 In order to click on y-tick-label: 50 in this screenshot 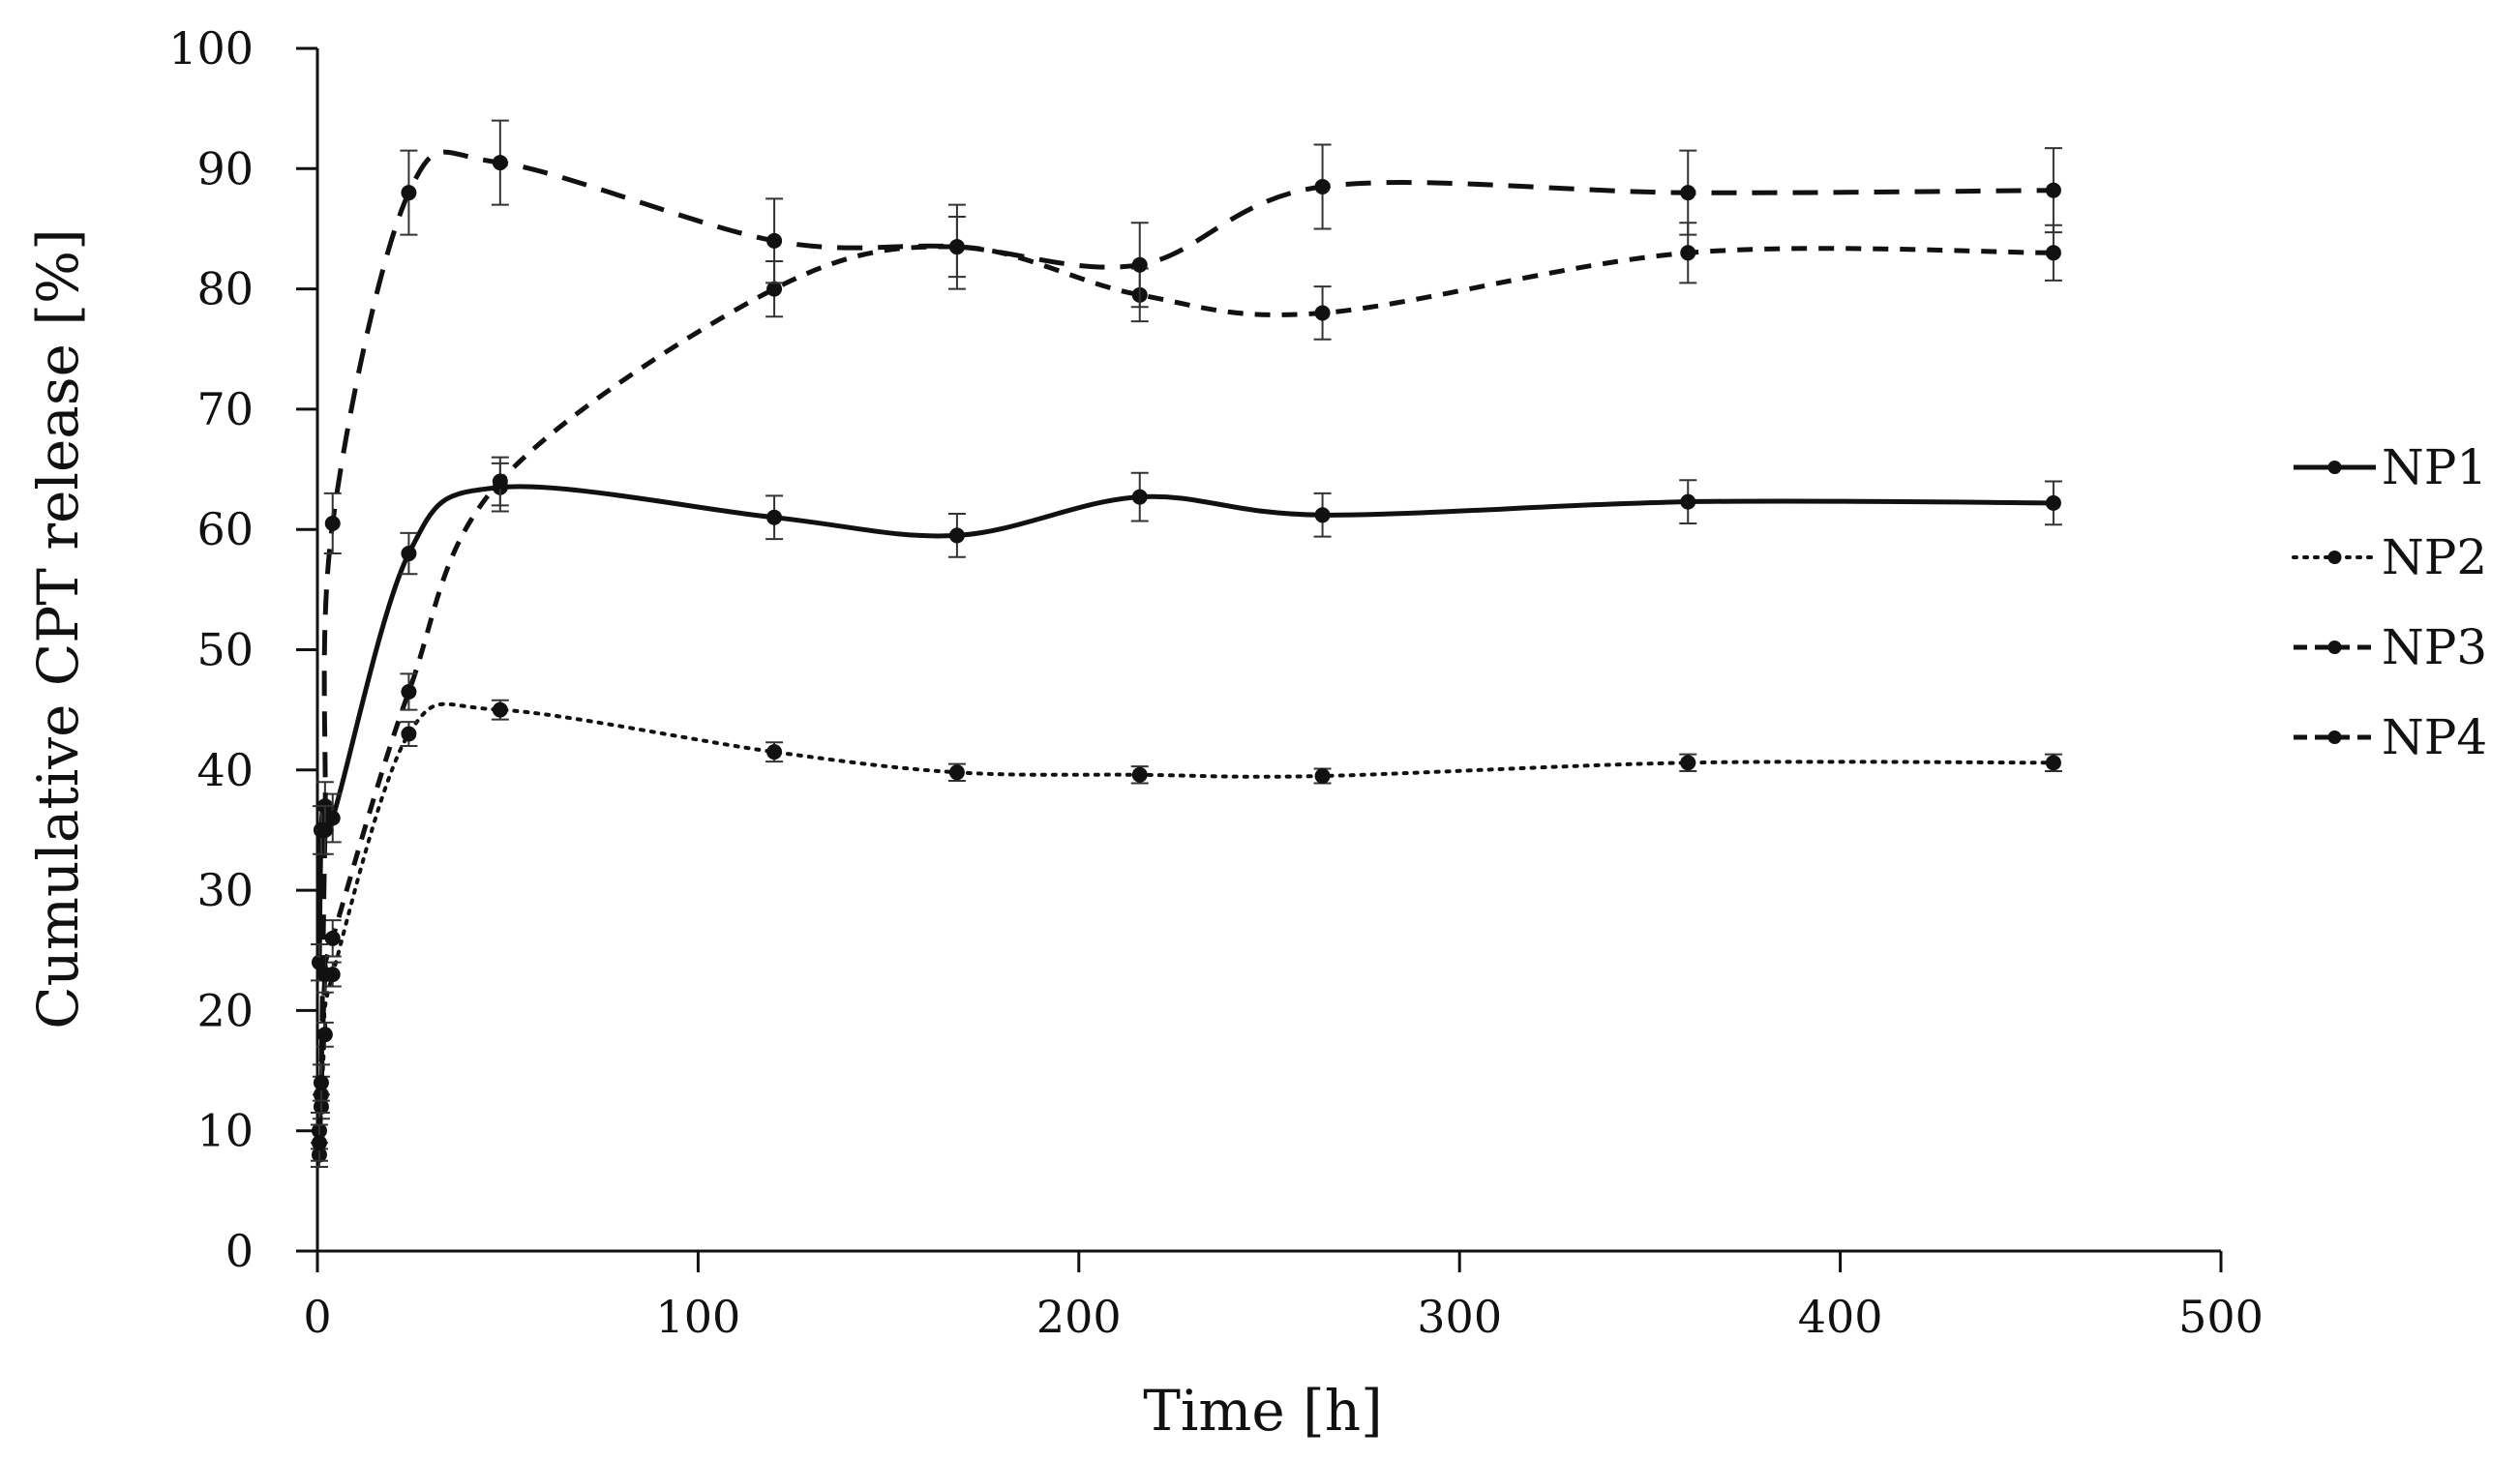, I will do `click(225, 650)`.